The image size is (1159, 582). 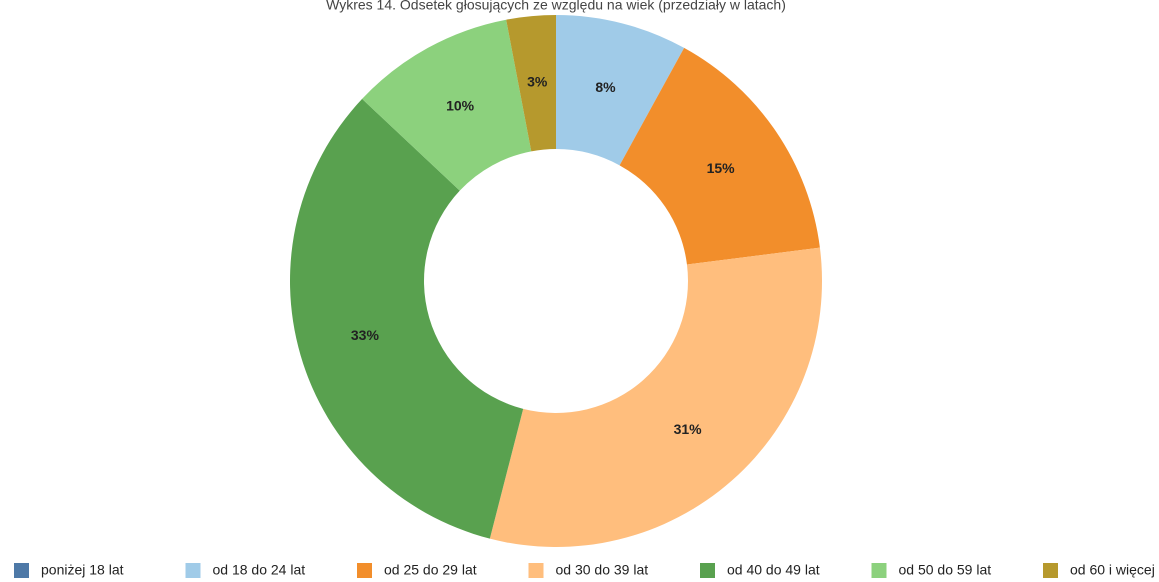 What do you see at coordinates (688, 429) in the screenshot?
I see `data-label: 31%` at bounding box center [688, 429].